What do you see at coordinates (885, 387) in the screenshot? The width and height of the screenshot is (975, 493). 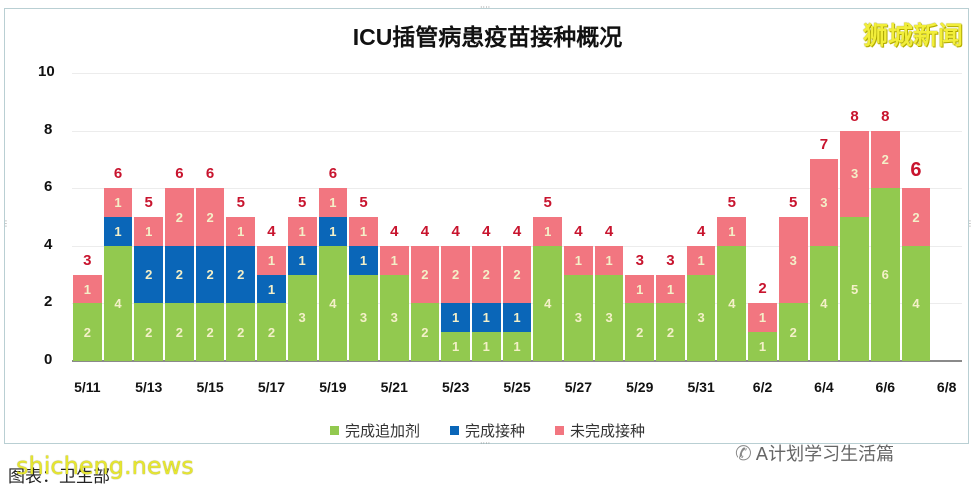 I see `x-tick-label: 6/6` at bounding box center [885, 387].